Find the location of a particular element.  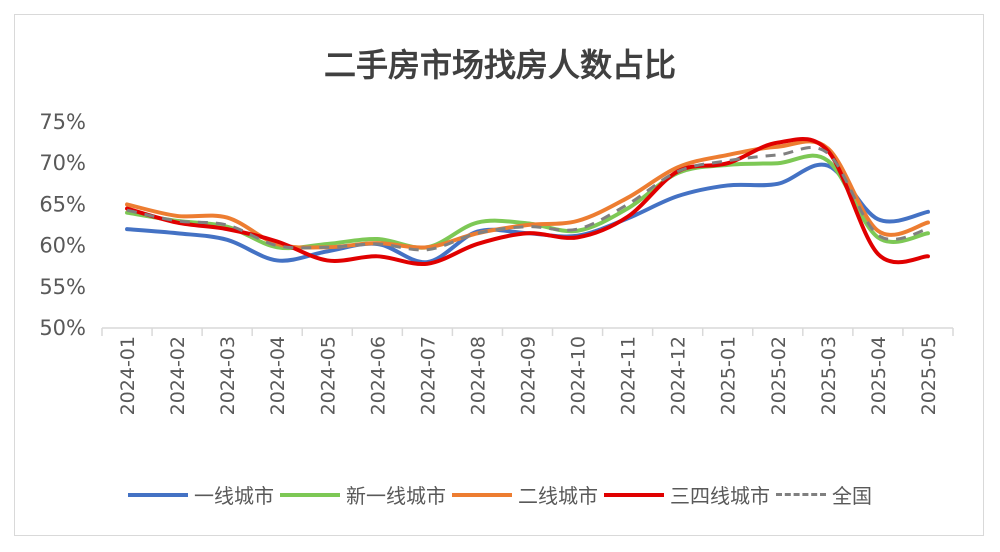

x-tick-label: 2024-02 is located at coordinates (178, 375).